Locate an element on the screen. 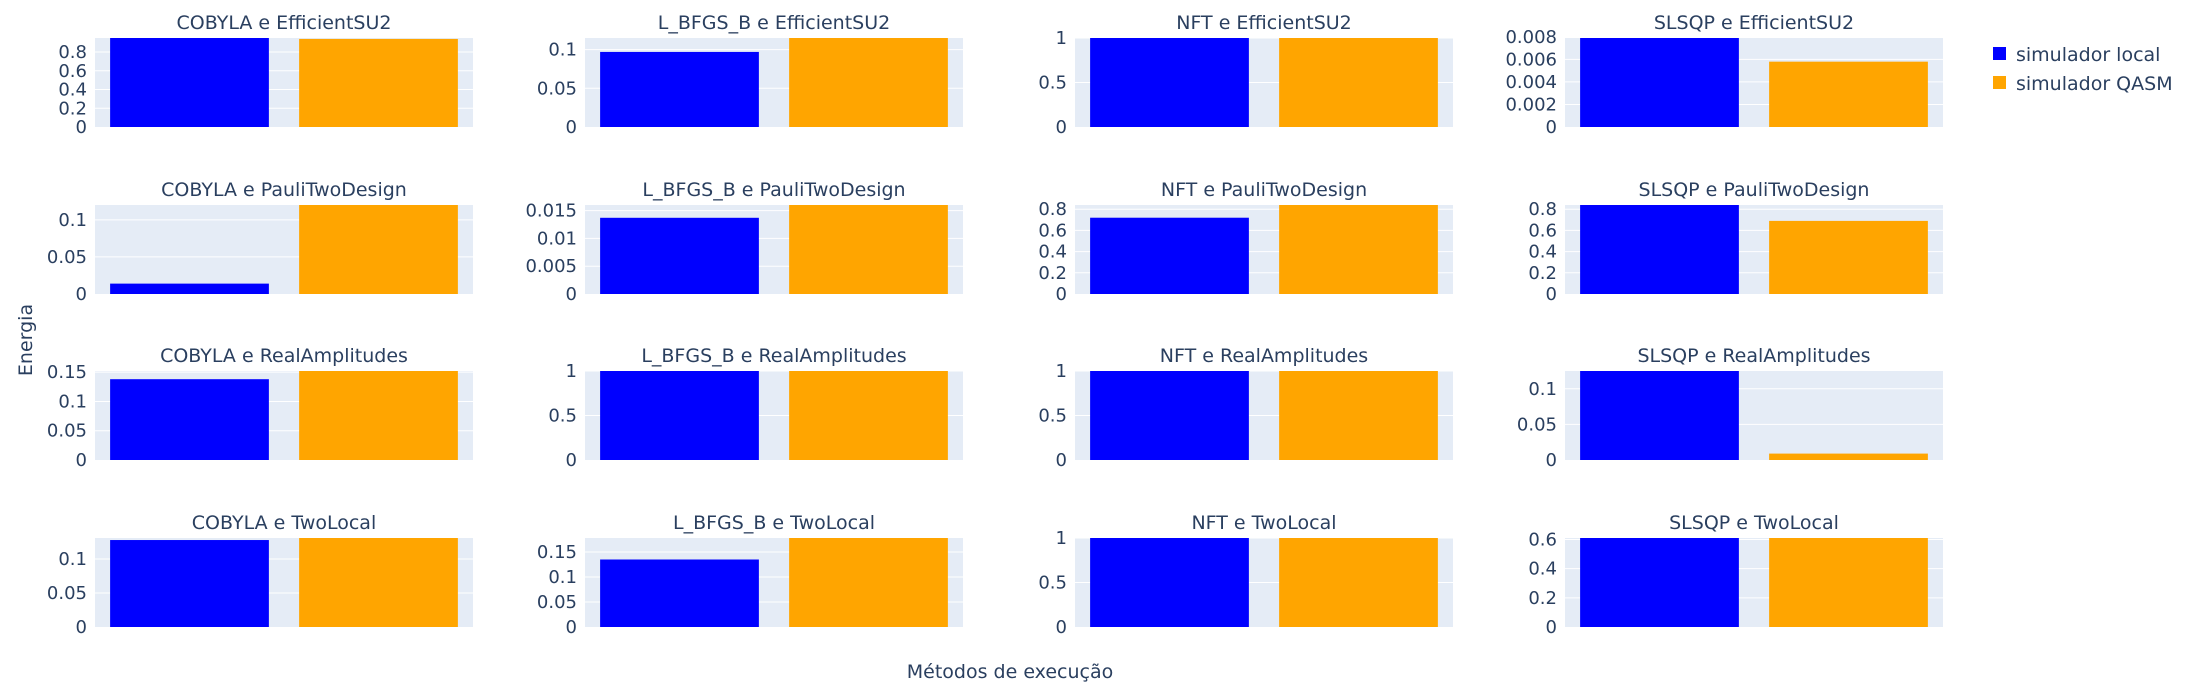  subplot: 0 0.05 0.1 COBYLA e TwoLocal is located at coordinates (260, 575).